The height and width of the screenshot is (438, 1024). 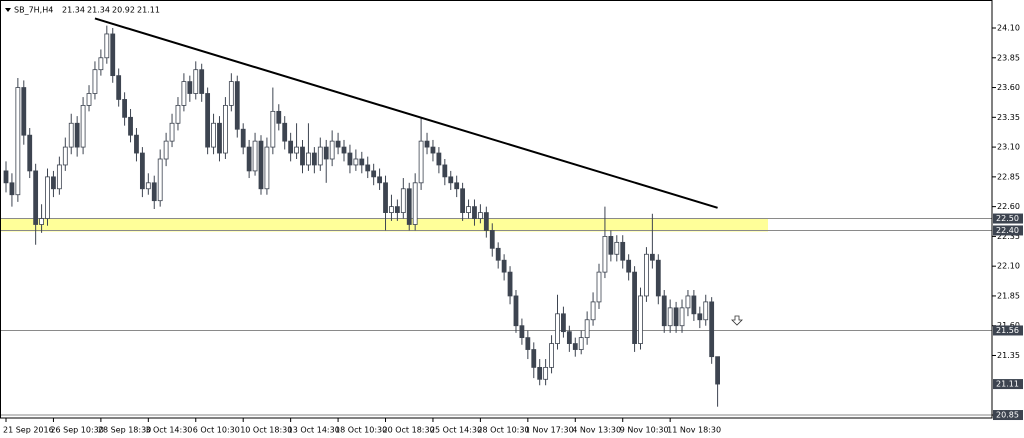 I want to click on price-label-bg, so click(x=1008, y=384).